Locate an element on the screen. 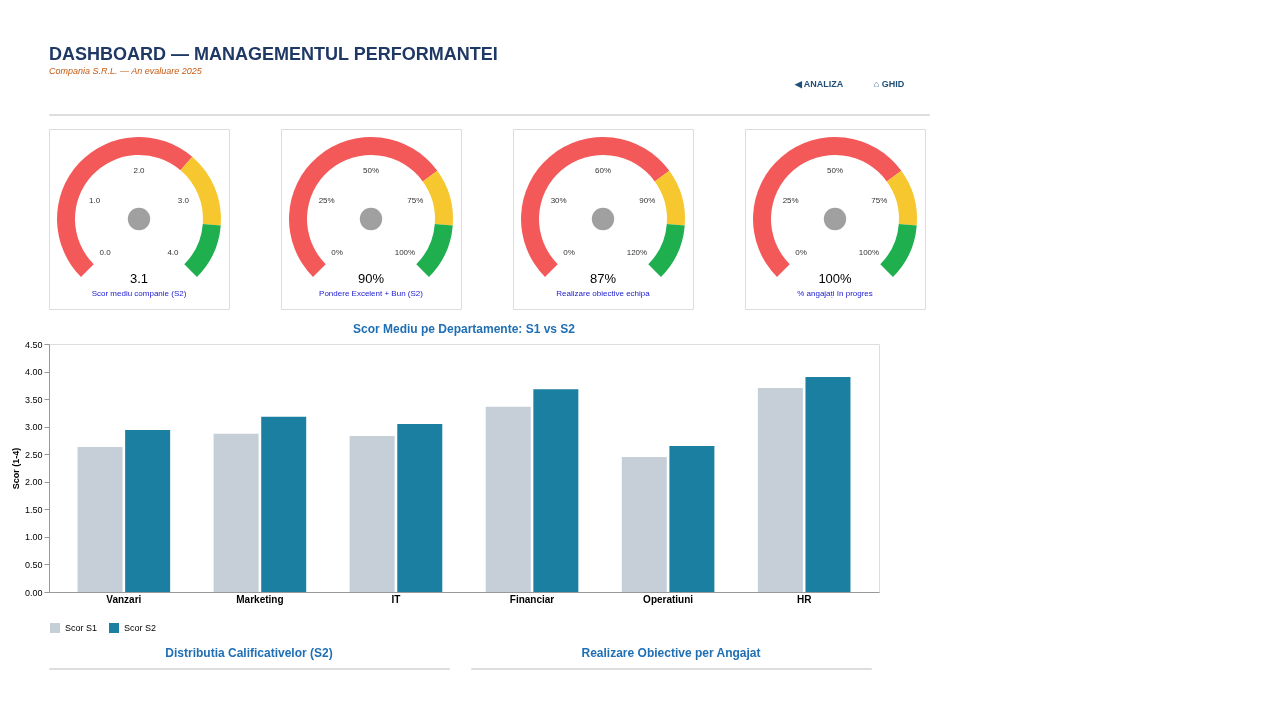 This screenshot has height=720, width=1280. y-tick-label: 2.50 is located at coordinates (33, 454).